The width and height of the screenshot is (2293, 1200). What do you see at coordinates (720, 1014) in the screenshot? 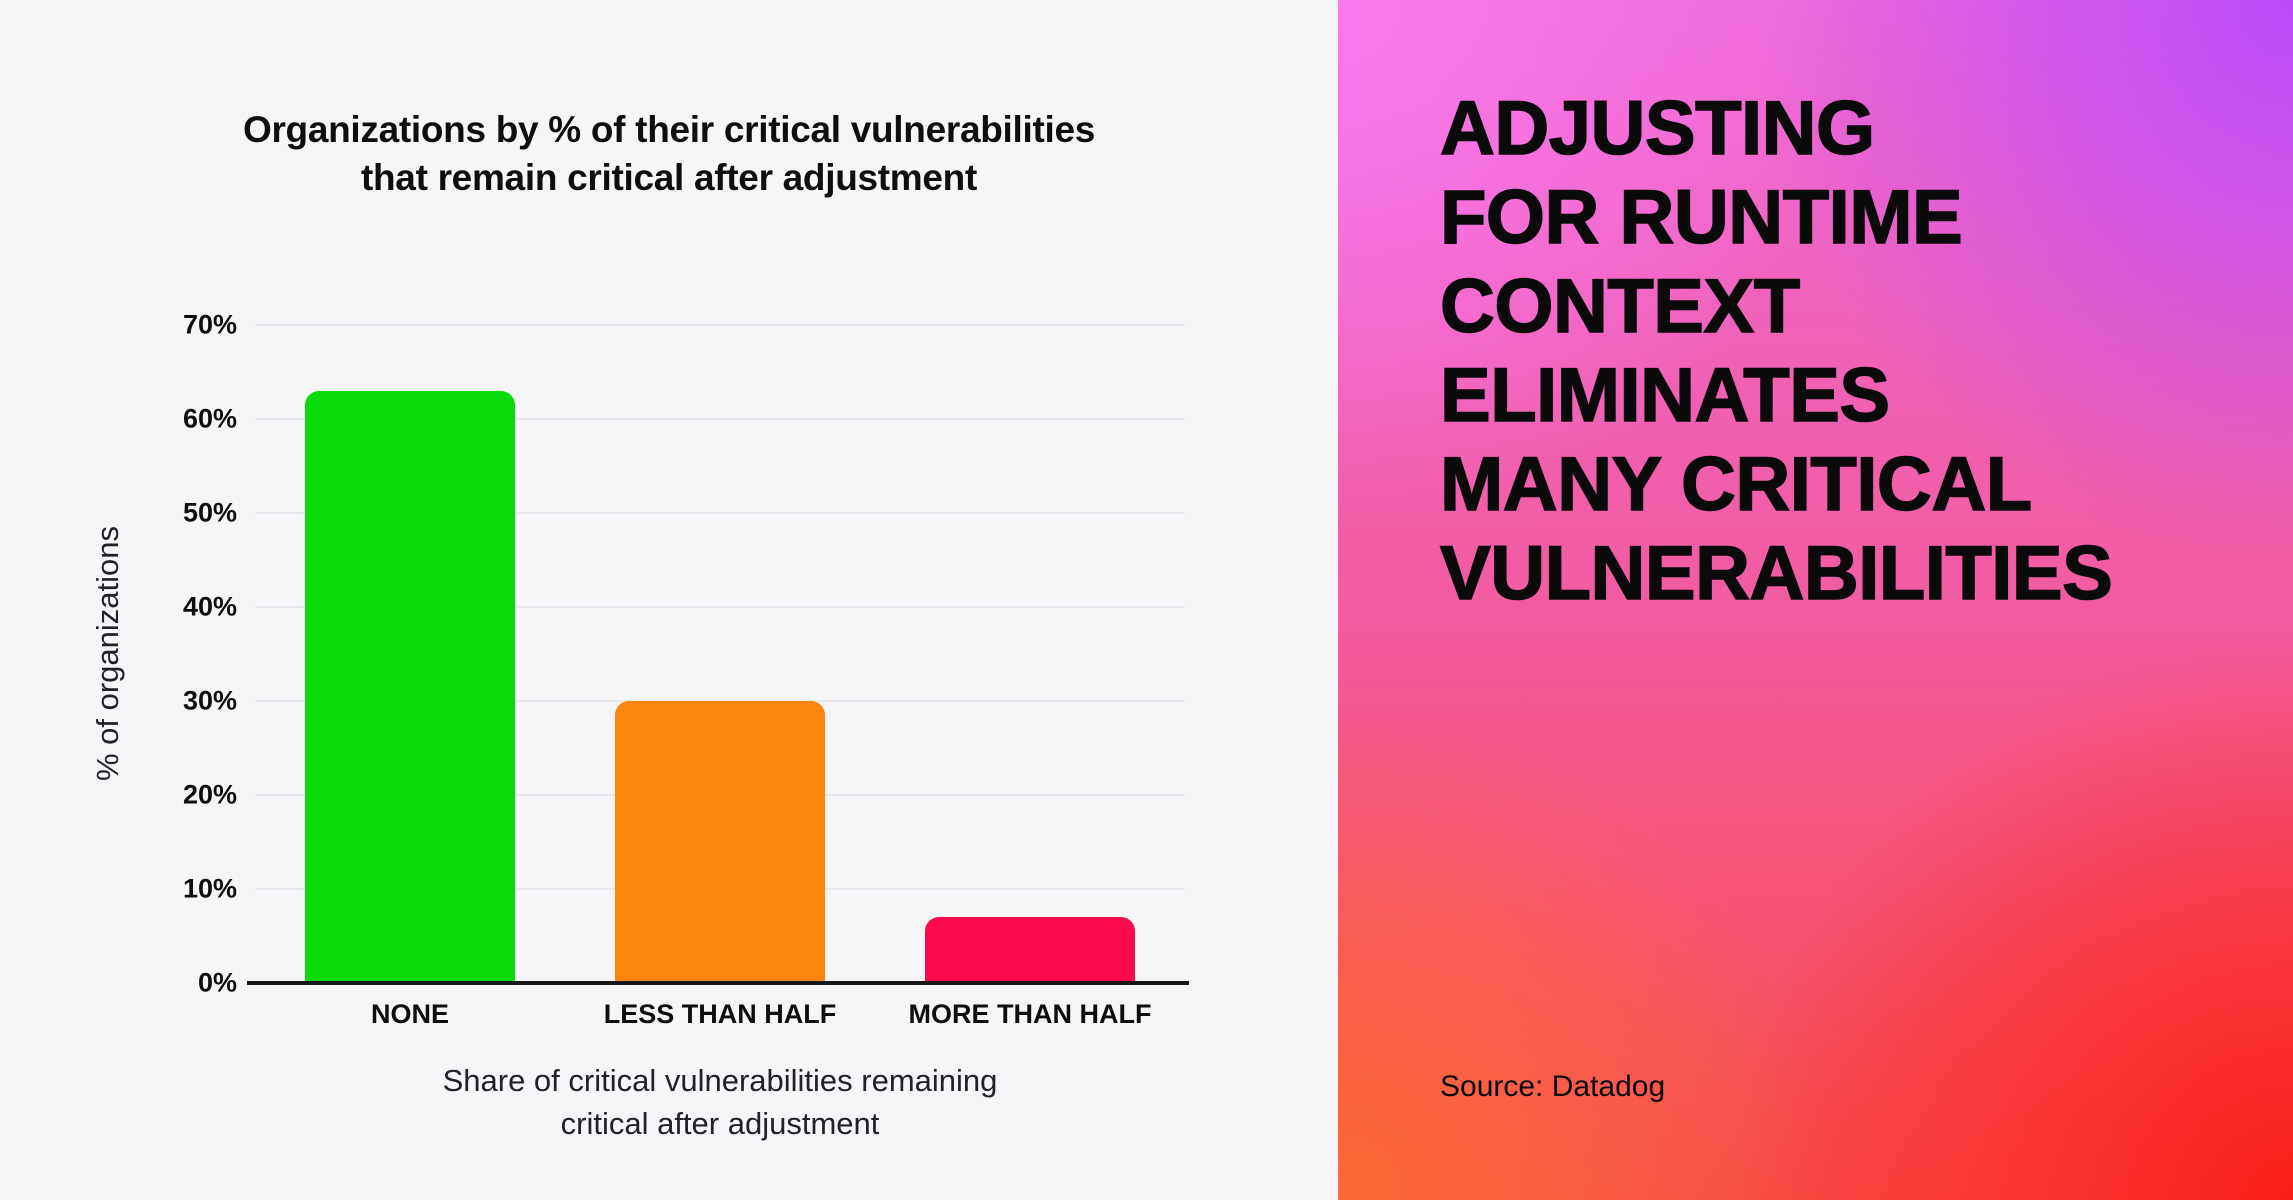
I see `x-category-label-less-than-half: LESS THAN HALF` at bounding box center [720, 1014].